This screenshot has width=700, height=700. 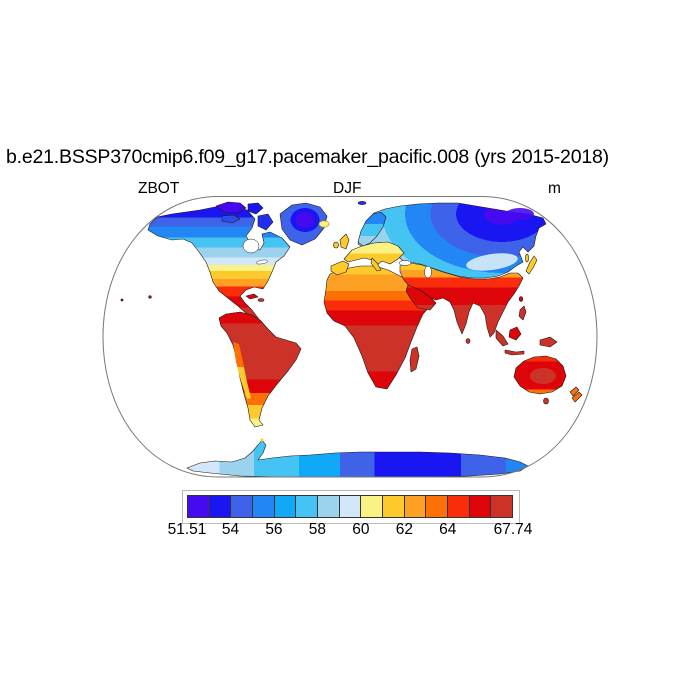 What do you see at coordinates (372, 229) in the screenshot?
I see `landmass-scandinavia` at bounding box center [372, 229].